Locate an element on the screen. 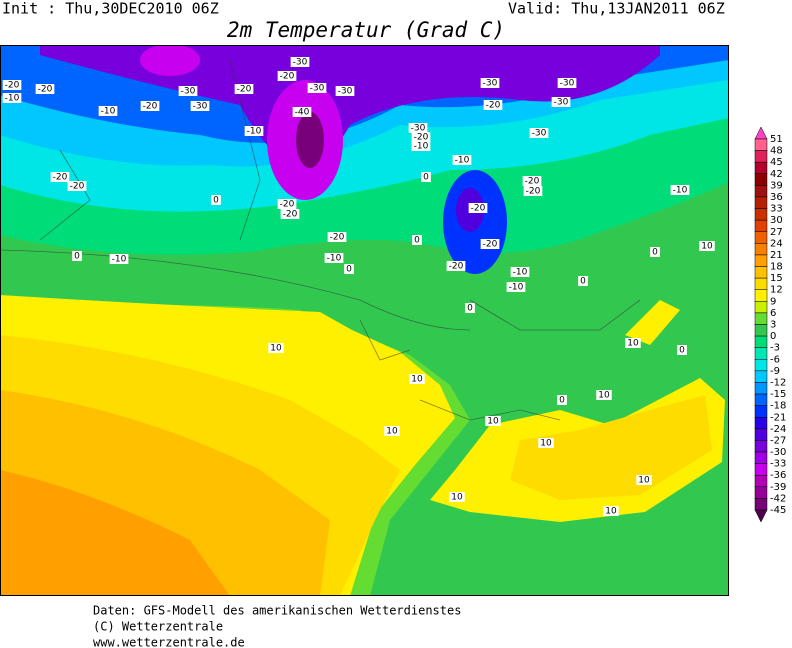  colorbar-cap-bottom is located at coordinates (761, 516).